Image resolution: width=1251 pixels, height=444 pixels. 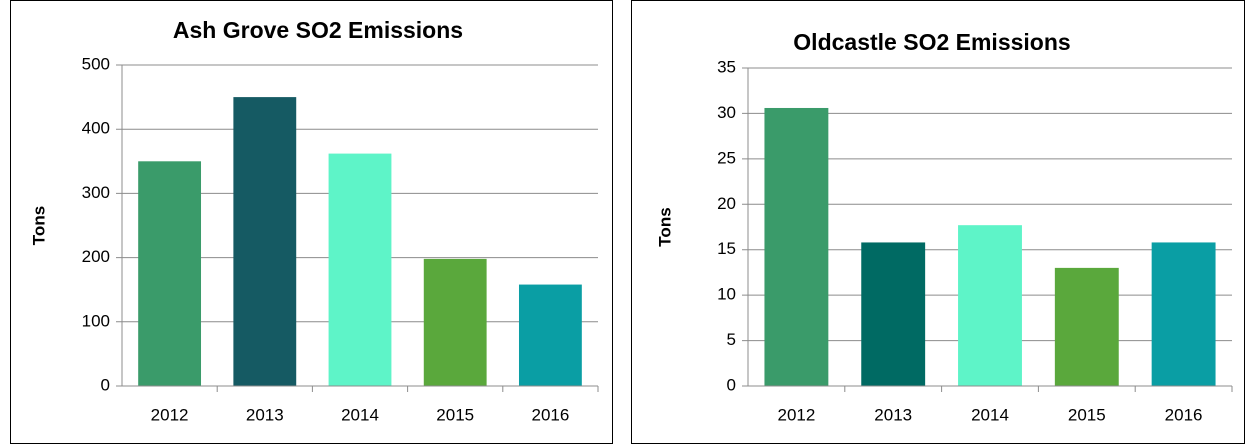 What do you see at coordinates (726, 248) in the screenshot?
I see `y-tick-label: 15` at bounding box center [726, 248].